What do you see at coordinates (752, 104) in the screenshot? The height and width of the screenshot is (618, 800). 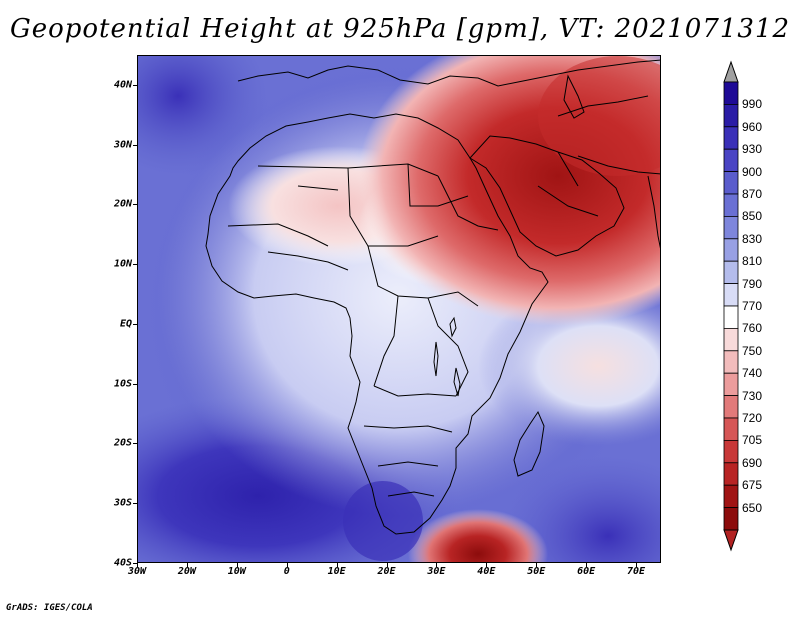 I see `colorbar-label: 990` at bounding box center [752, 104].